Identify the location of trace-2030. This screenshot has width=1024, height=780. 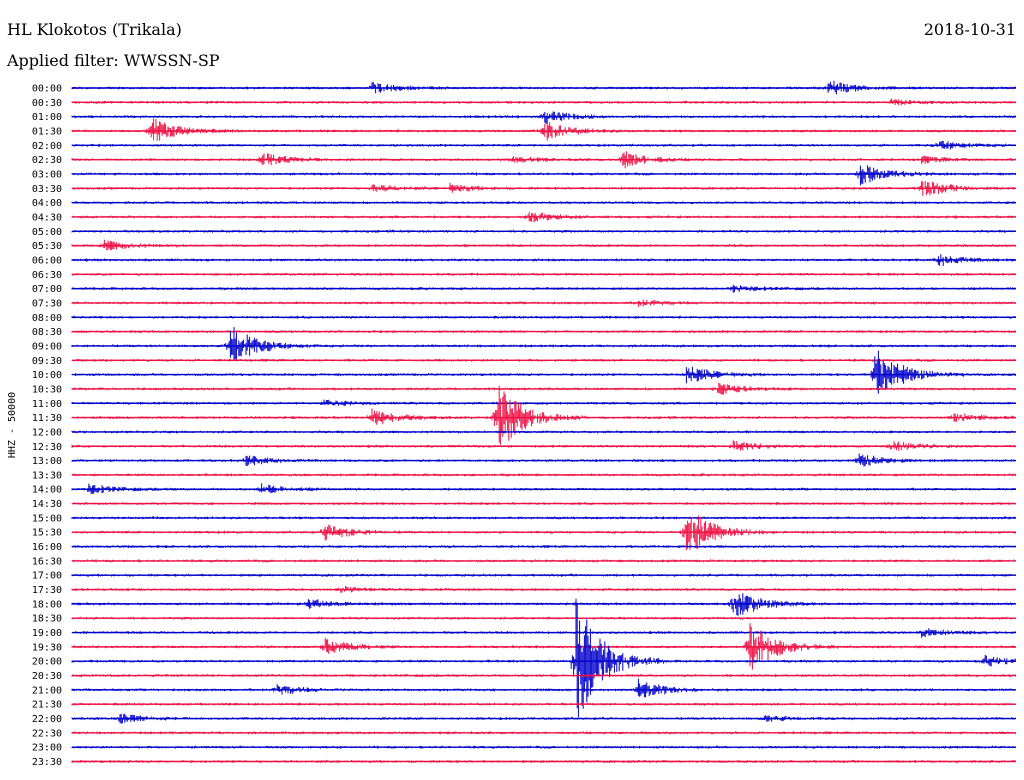
(543, 675).